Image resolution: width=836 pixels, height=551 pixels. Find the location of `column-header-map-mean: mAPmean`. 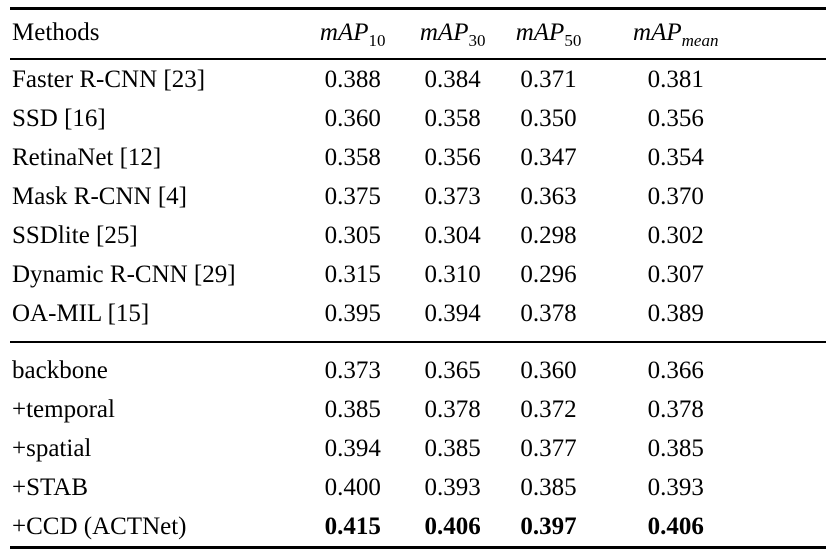

column-header-map-mean: mAPmean is located at coordinates (712, 34).